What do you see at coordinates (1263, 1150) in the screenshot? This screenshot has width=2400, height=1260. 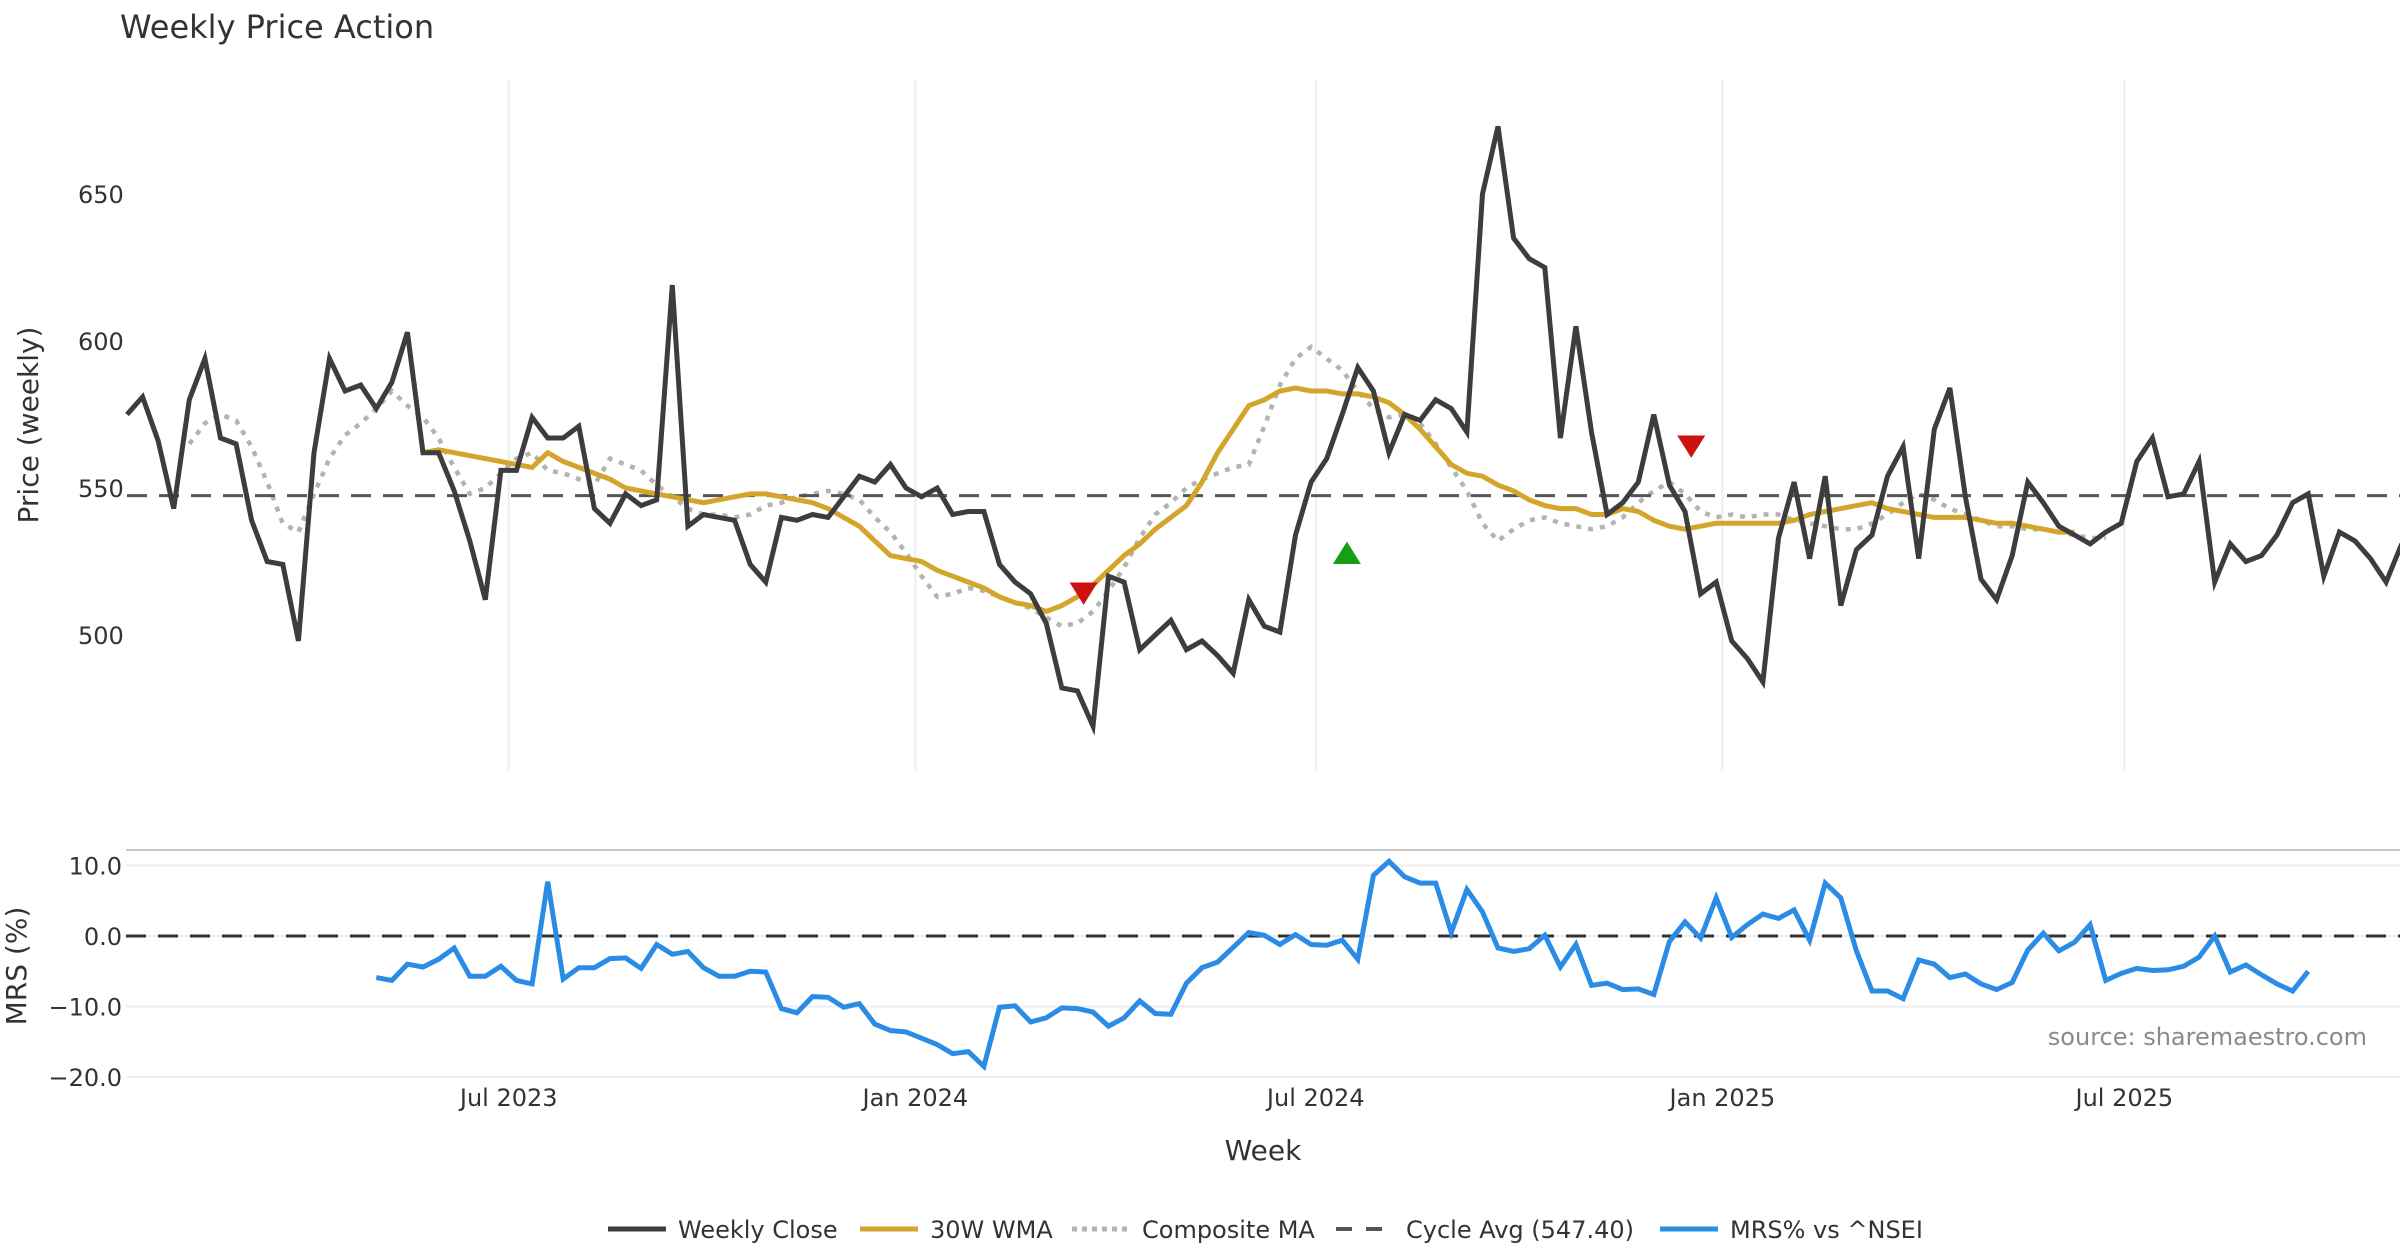 I see `x-axis-label: Week` at bounding box center [1263, 1150].